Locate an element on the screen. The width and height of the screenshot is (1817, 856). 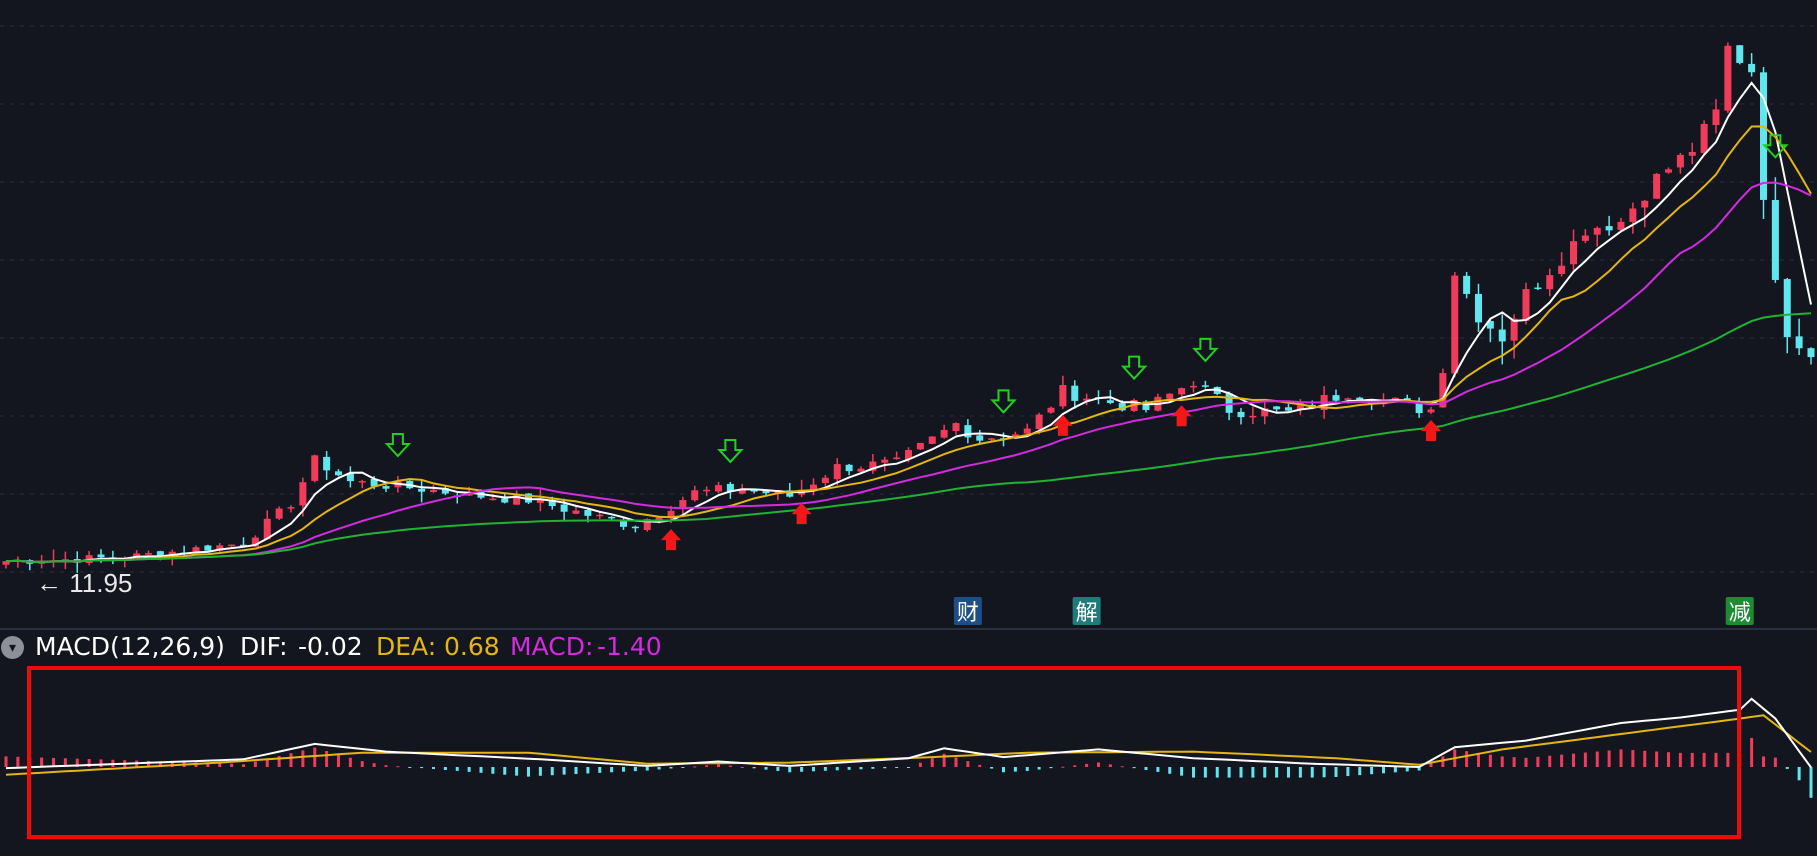
macd-indicator-name: MACD(12,26,9) is located at coordinates (130, 646).